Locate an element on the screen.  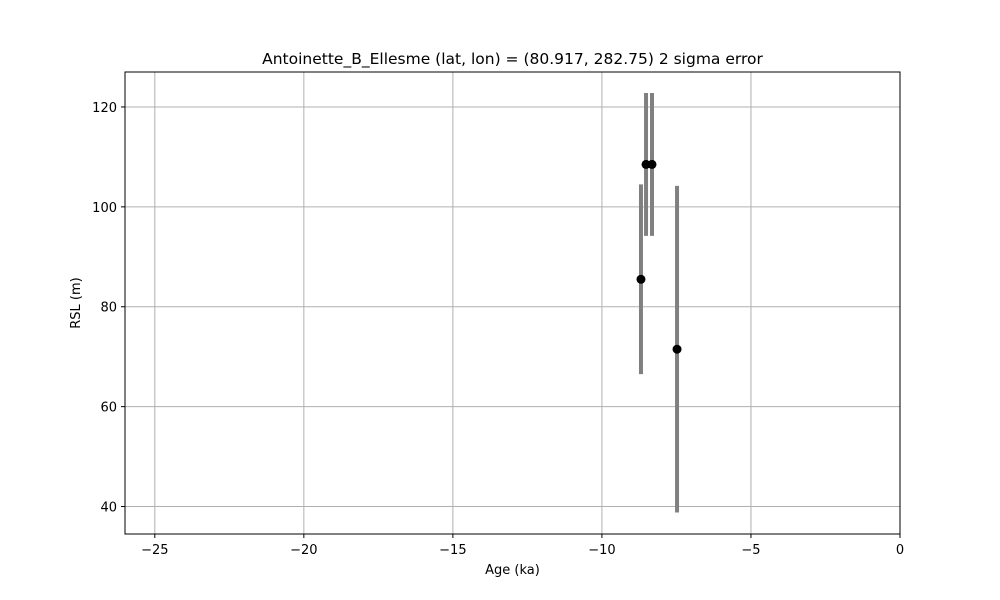
x-axis-ticks: −25 −20 −15 −10 −5 0 is located at coordinates (522, 546).